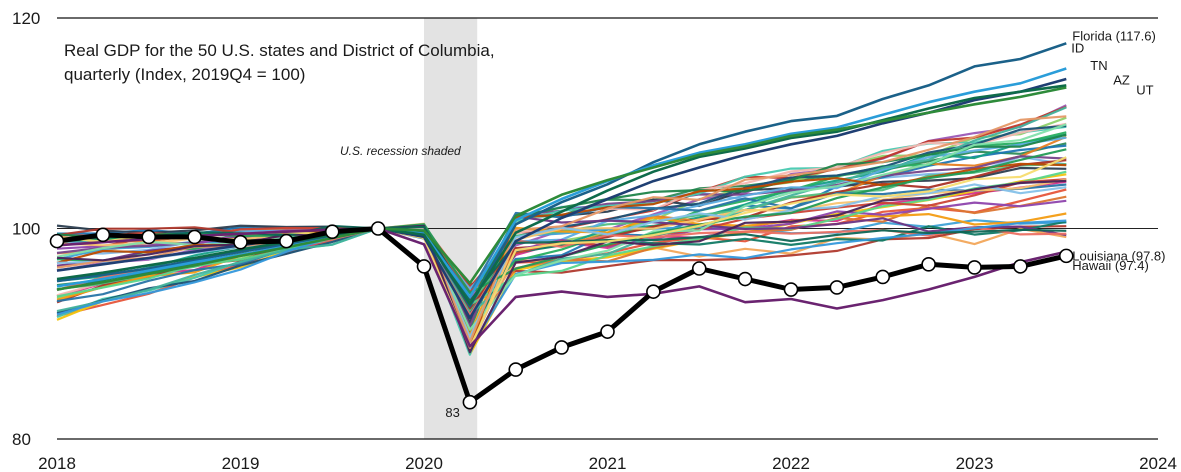 The image size is (1181, 472). I want to click on series-end-label-5: Louisiana (97.8), so click(1118, 256).